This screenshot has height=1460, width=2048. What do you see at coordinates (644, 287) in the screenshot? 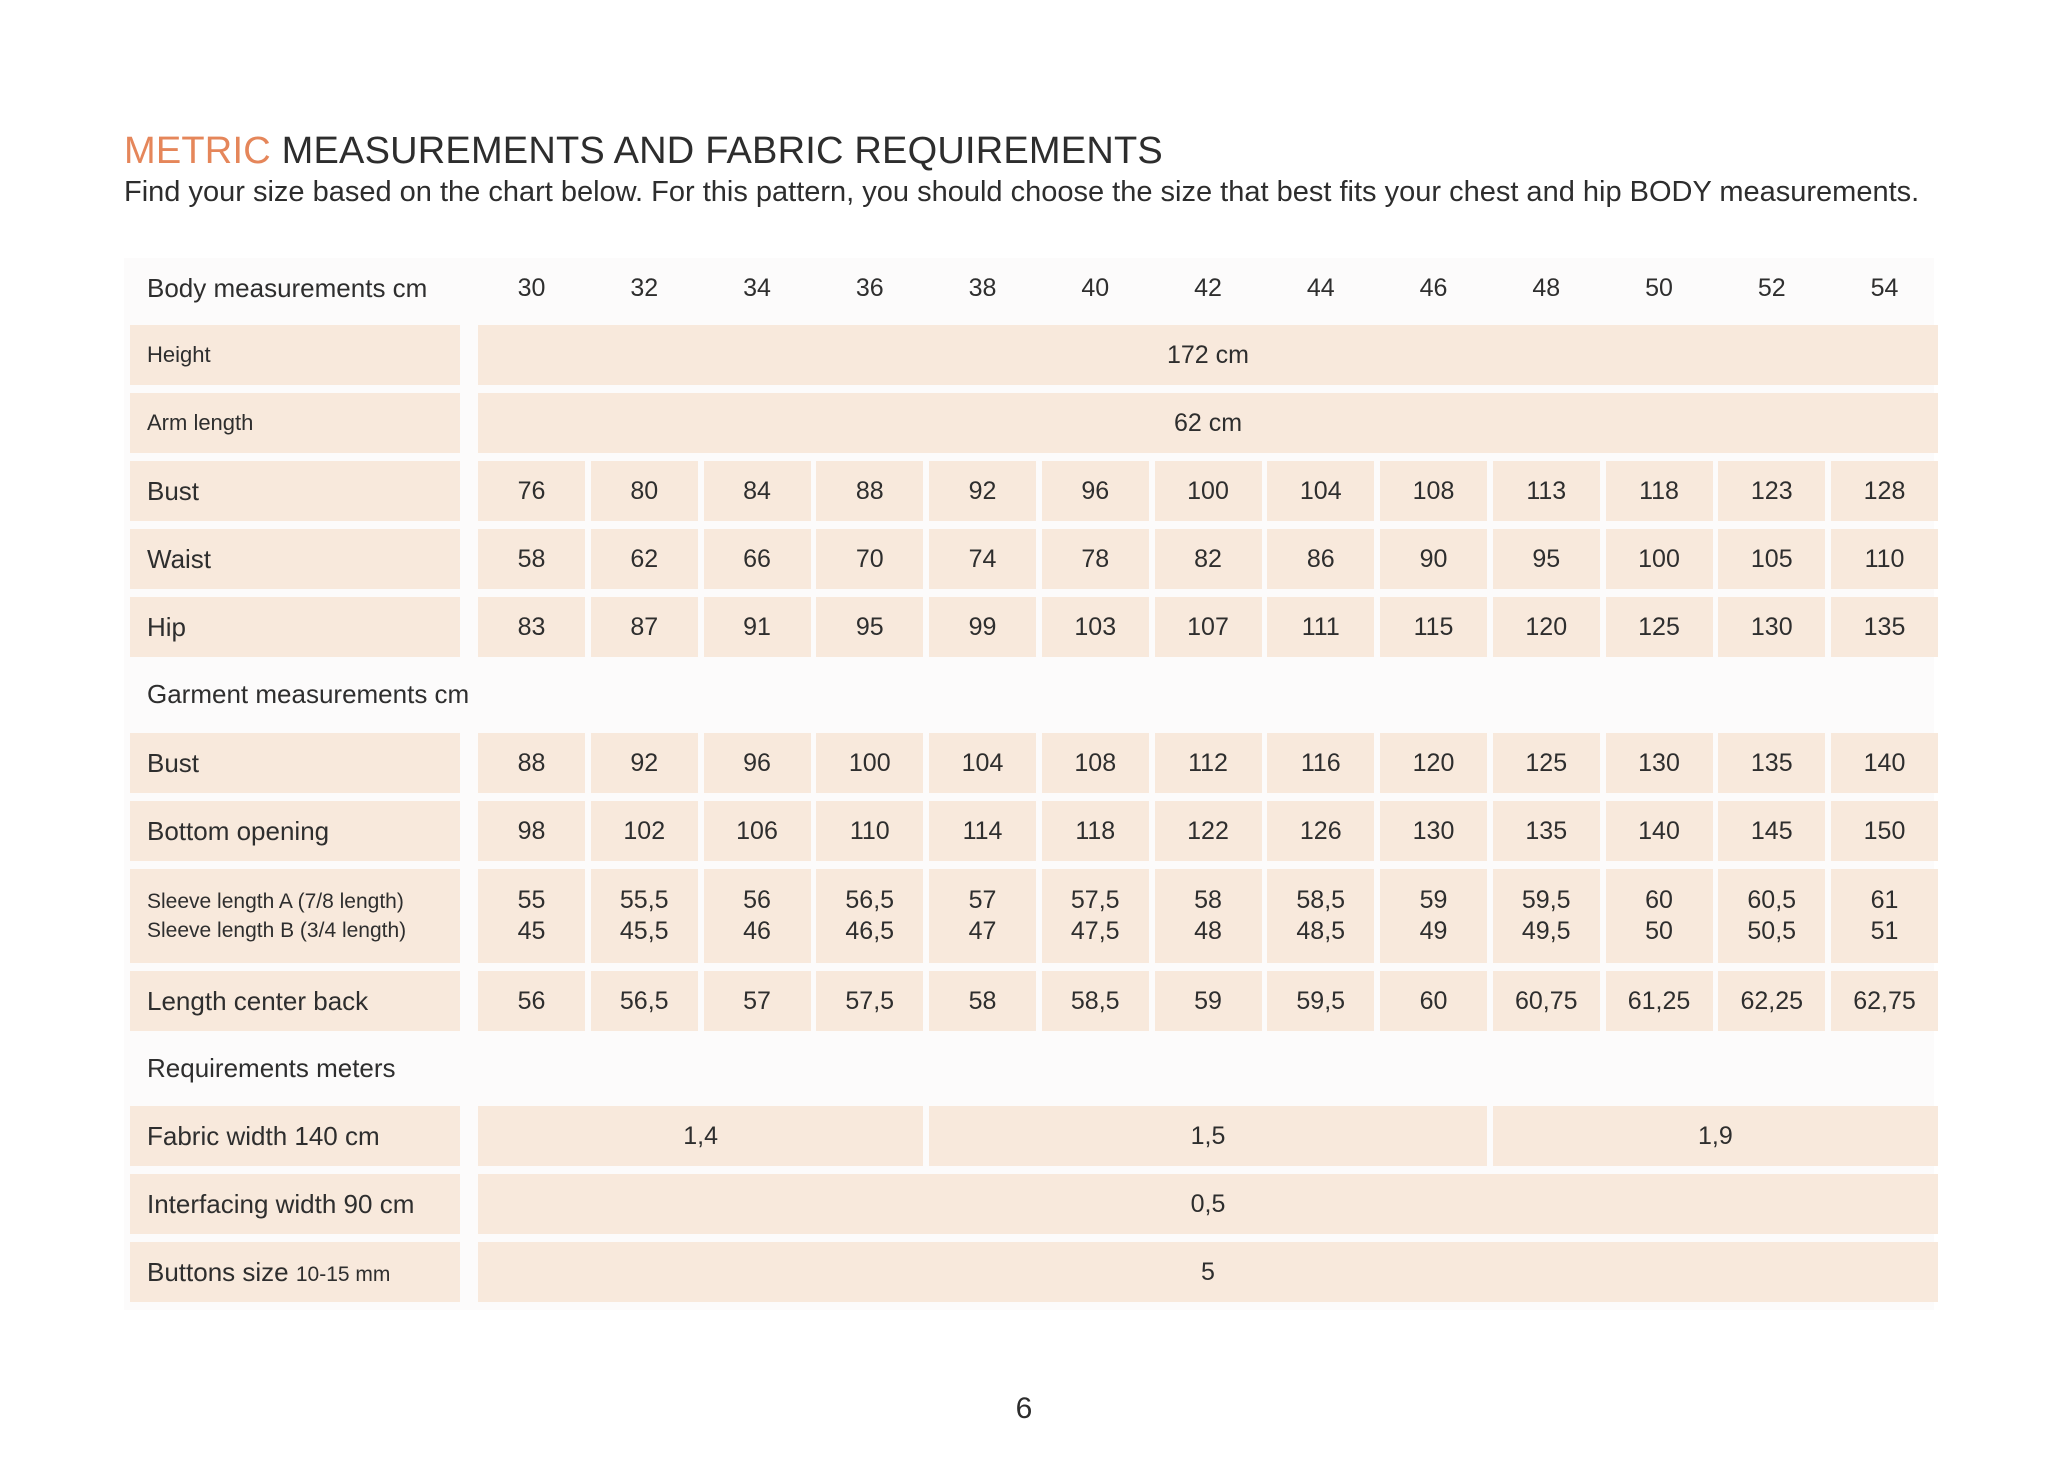
I see `size-header-cell: 32` at bounding box center [644, 287].